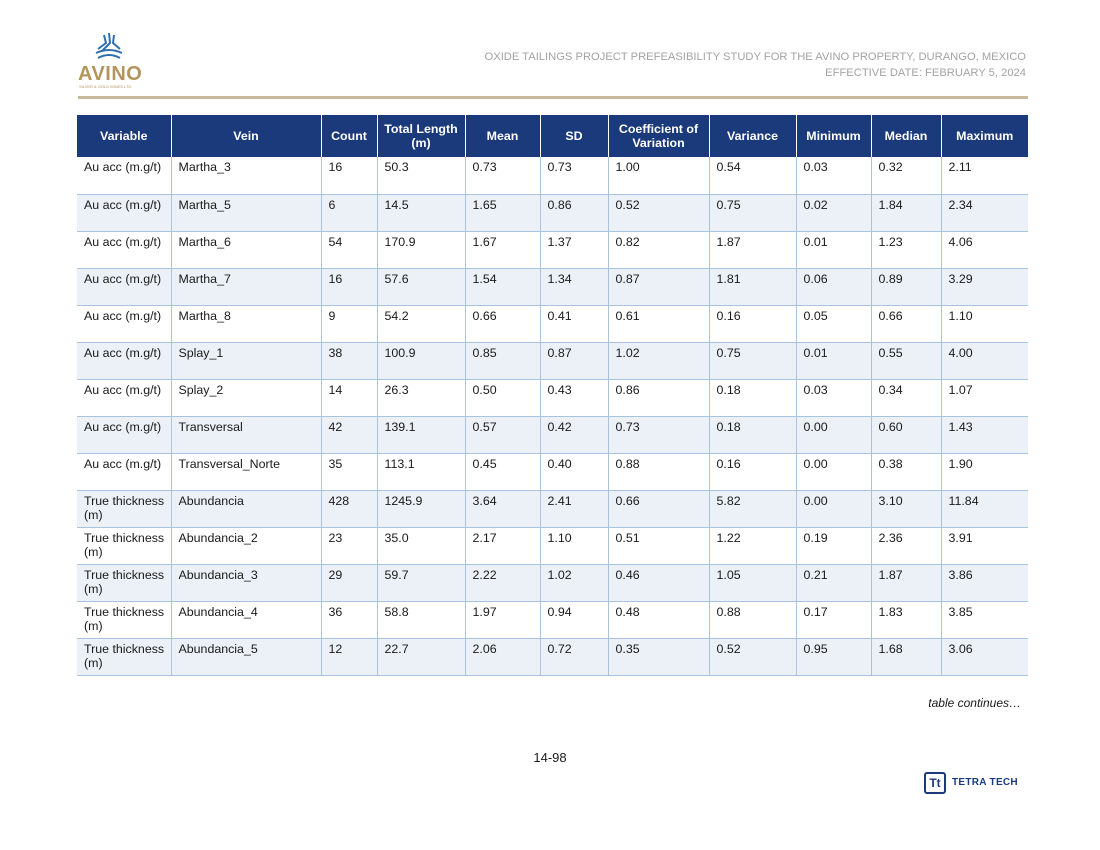 This screenshot has width=1100, height=850. Describe the element at coordinates (906, 509) in the screenshot. I see `table-cell: 3.10` at that location.